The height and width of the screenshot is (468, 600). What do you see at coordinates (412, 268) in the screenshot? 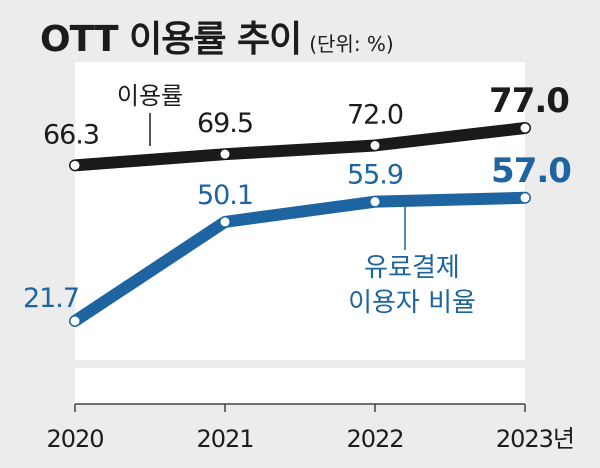
I see `series-name-paid-line: 유료결제` at bounding box center [412, 268].